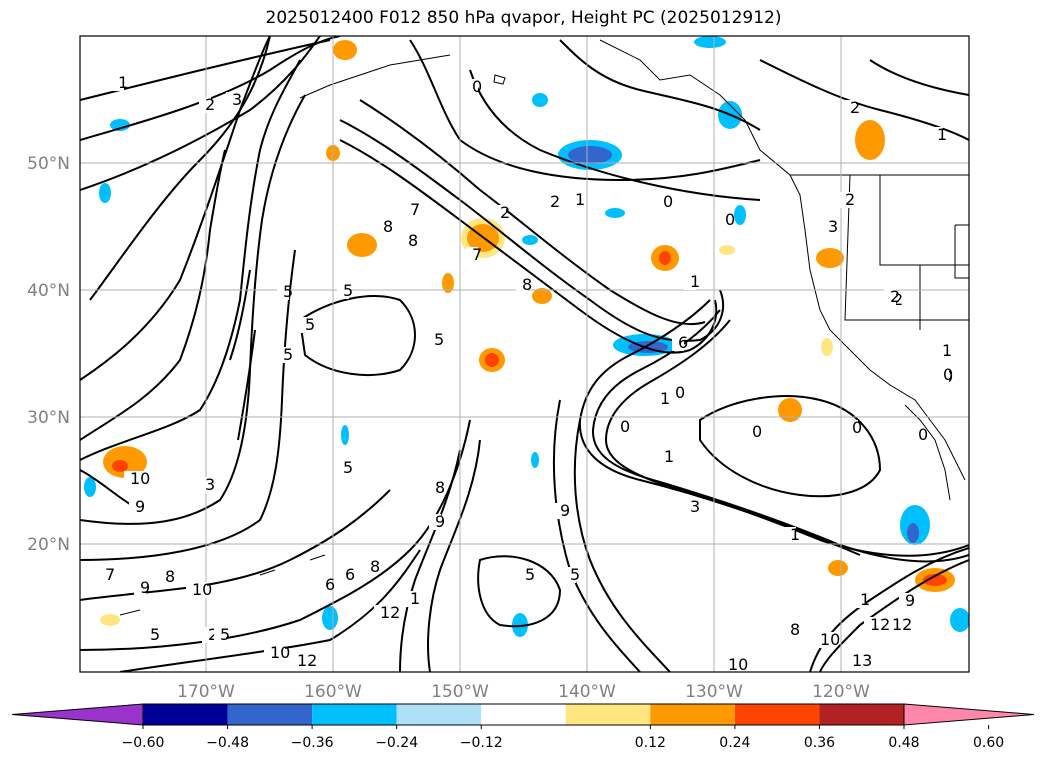 This screenshot has width=1047, height=765. I want to click on contour-label: 6, so click(683, 342).